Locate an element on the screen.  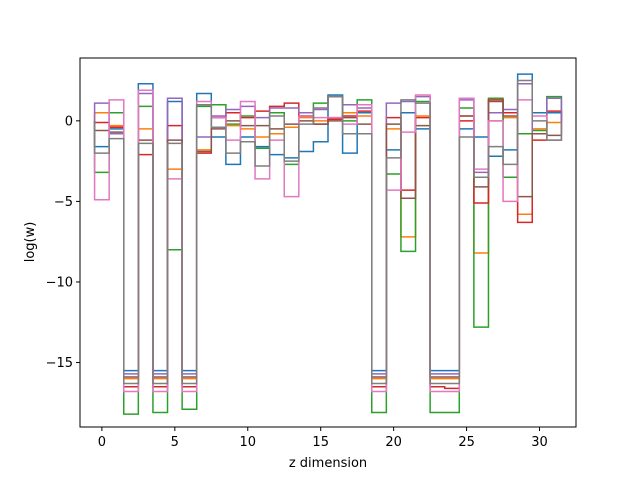
y-axis-label: log(w) is located at coordinates (30, 242).